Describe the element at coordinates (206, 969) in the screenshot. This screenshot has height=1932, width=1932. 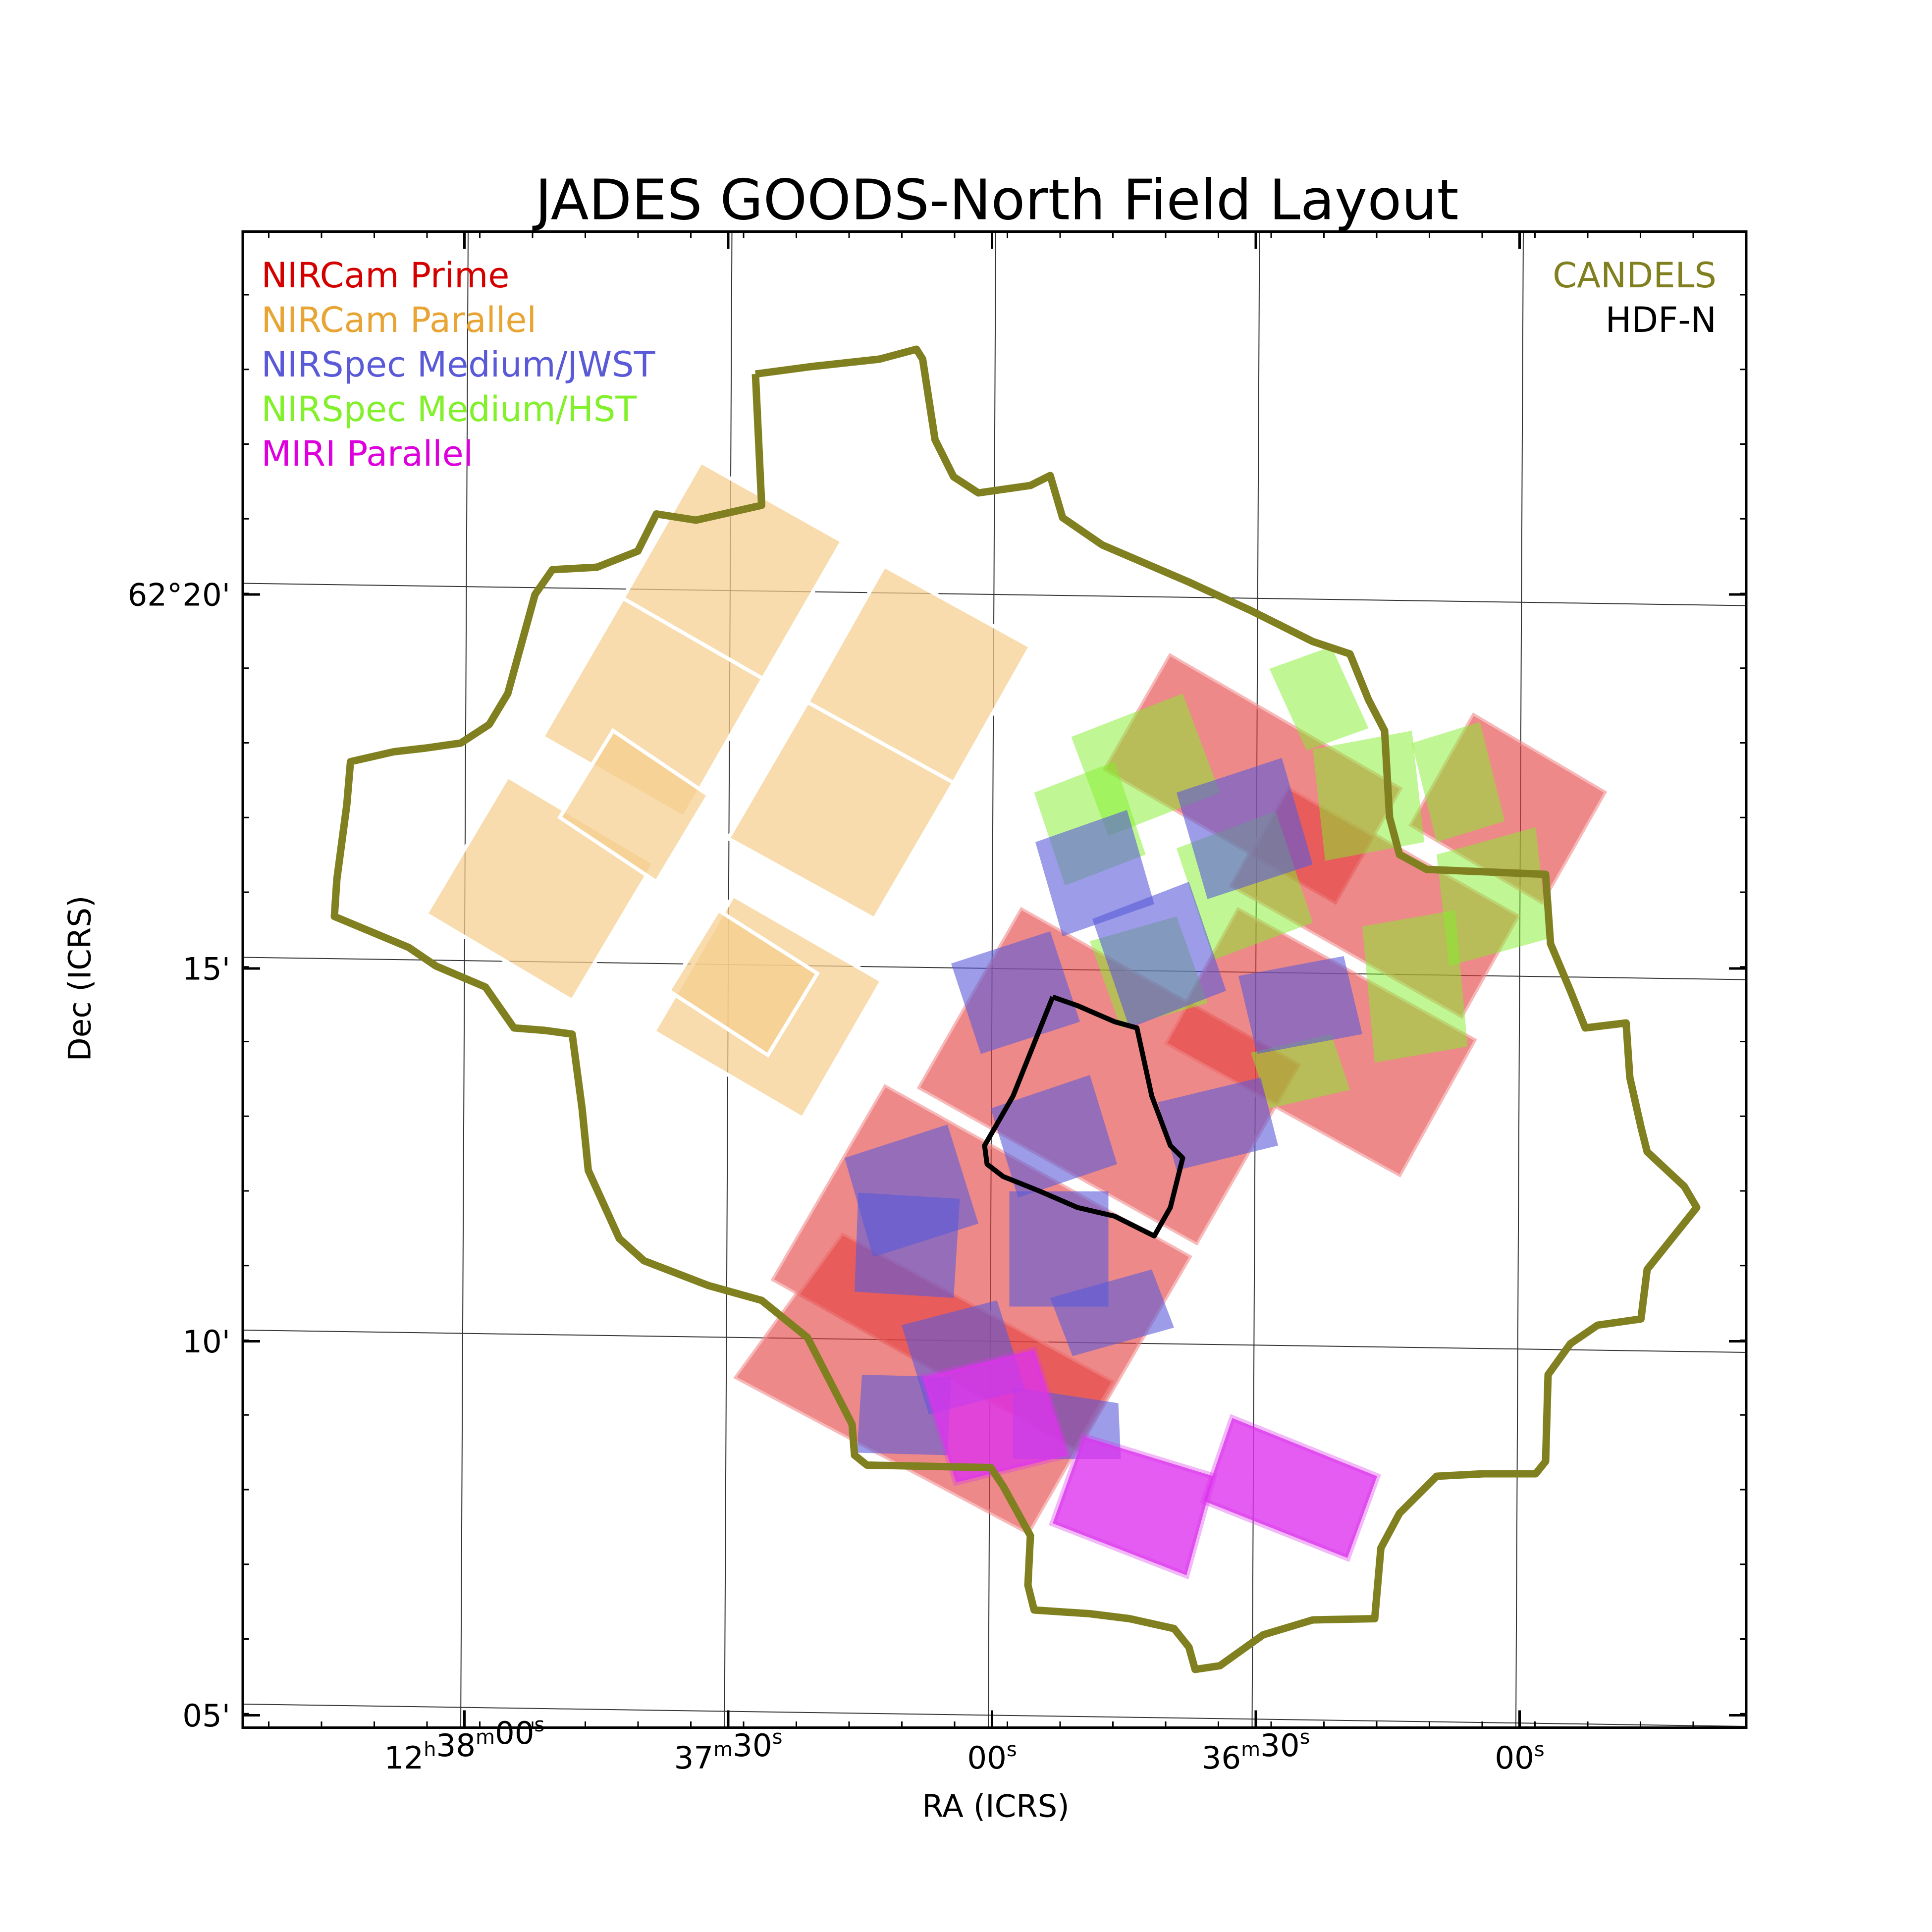
I see `y-tick-label: 15'` at that location.